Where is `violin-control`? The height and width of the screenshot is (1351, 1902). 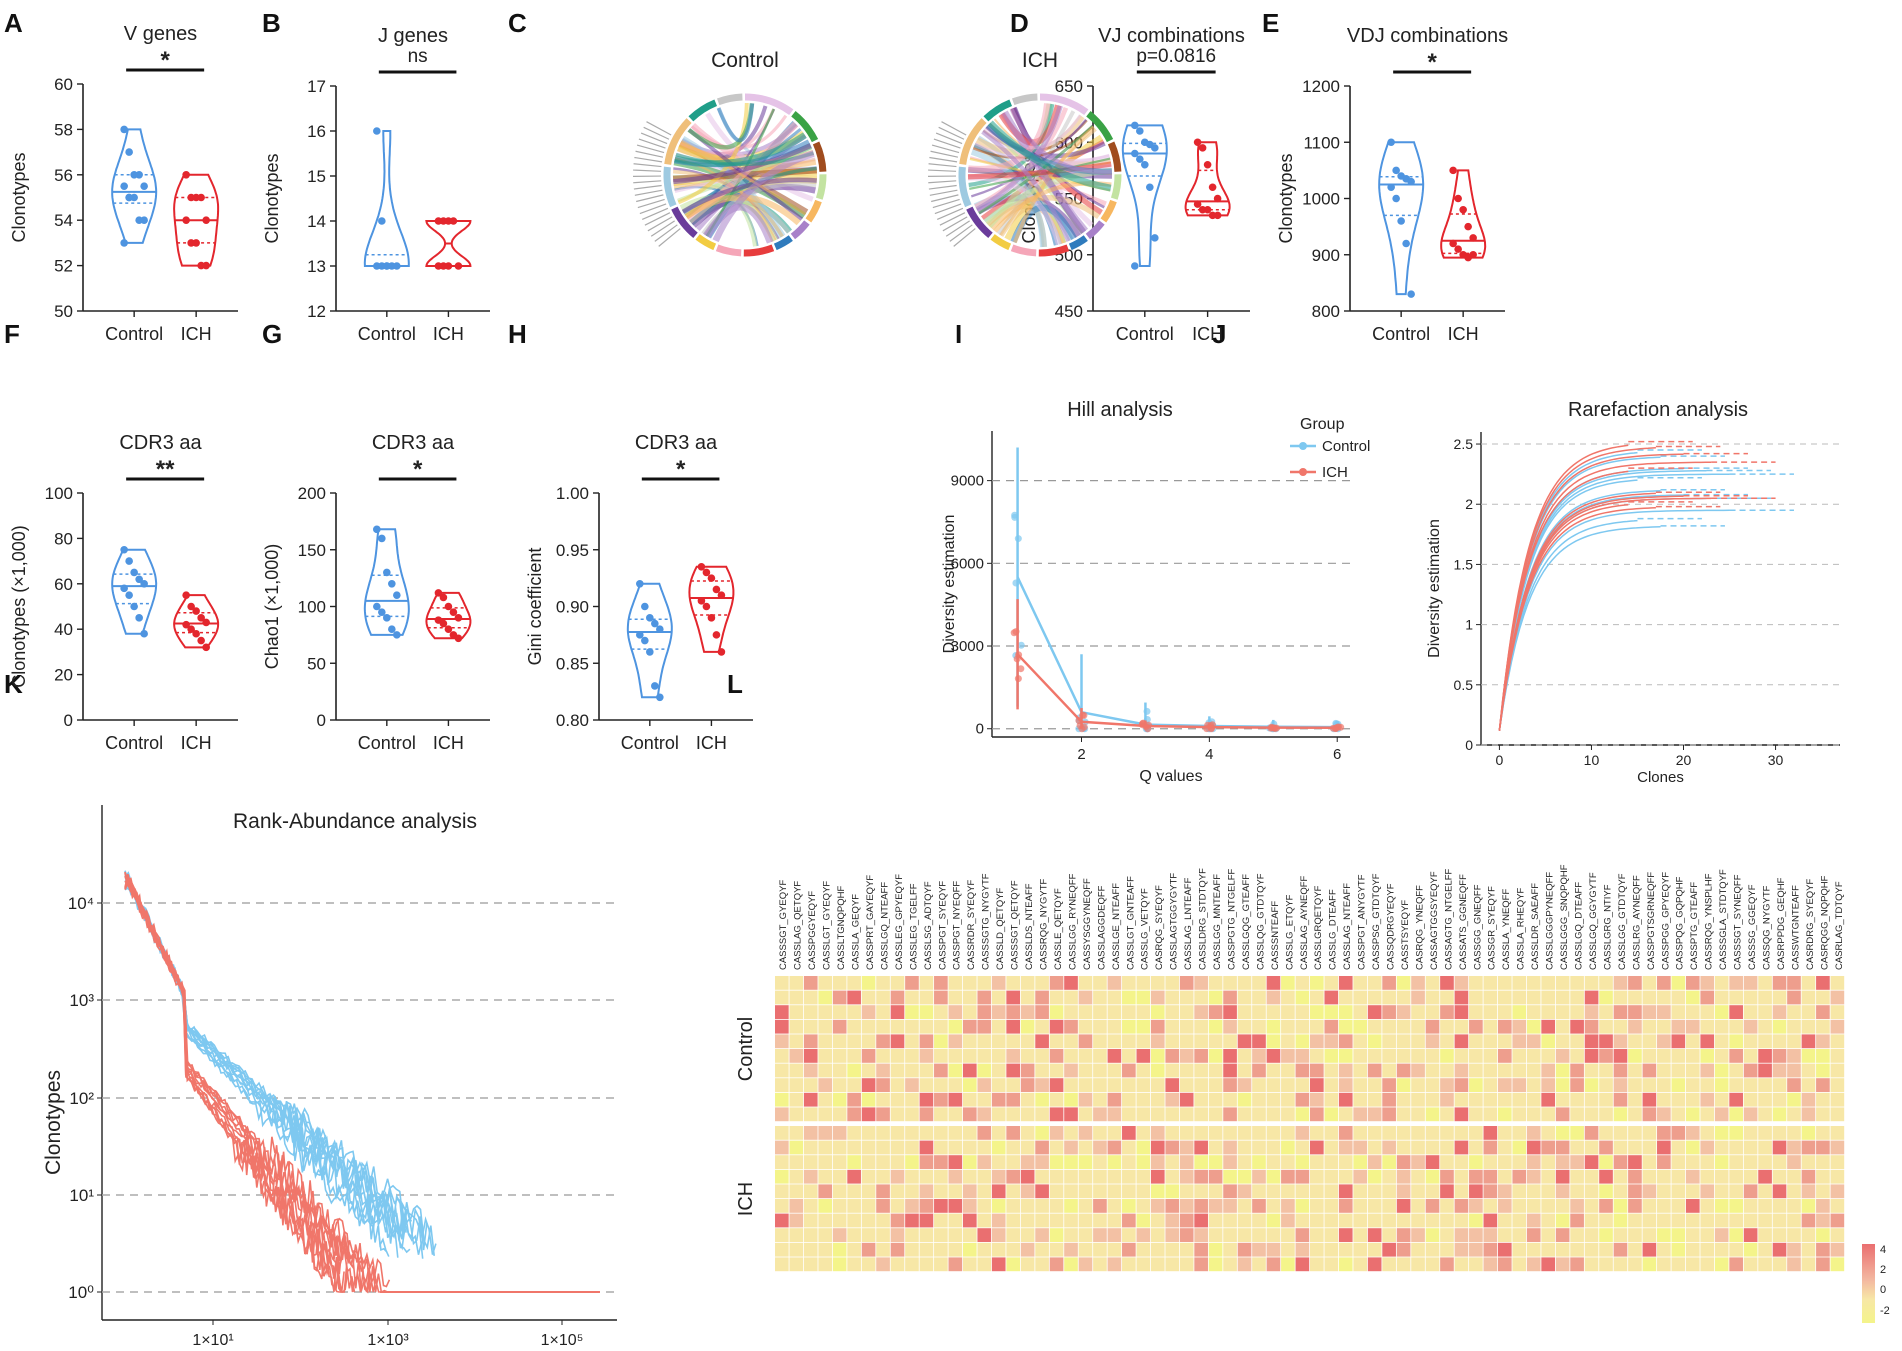
violin-control is located at coordinates (1144, 195).